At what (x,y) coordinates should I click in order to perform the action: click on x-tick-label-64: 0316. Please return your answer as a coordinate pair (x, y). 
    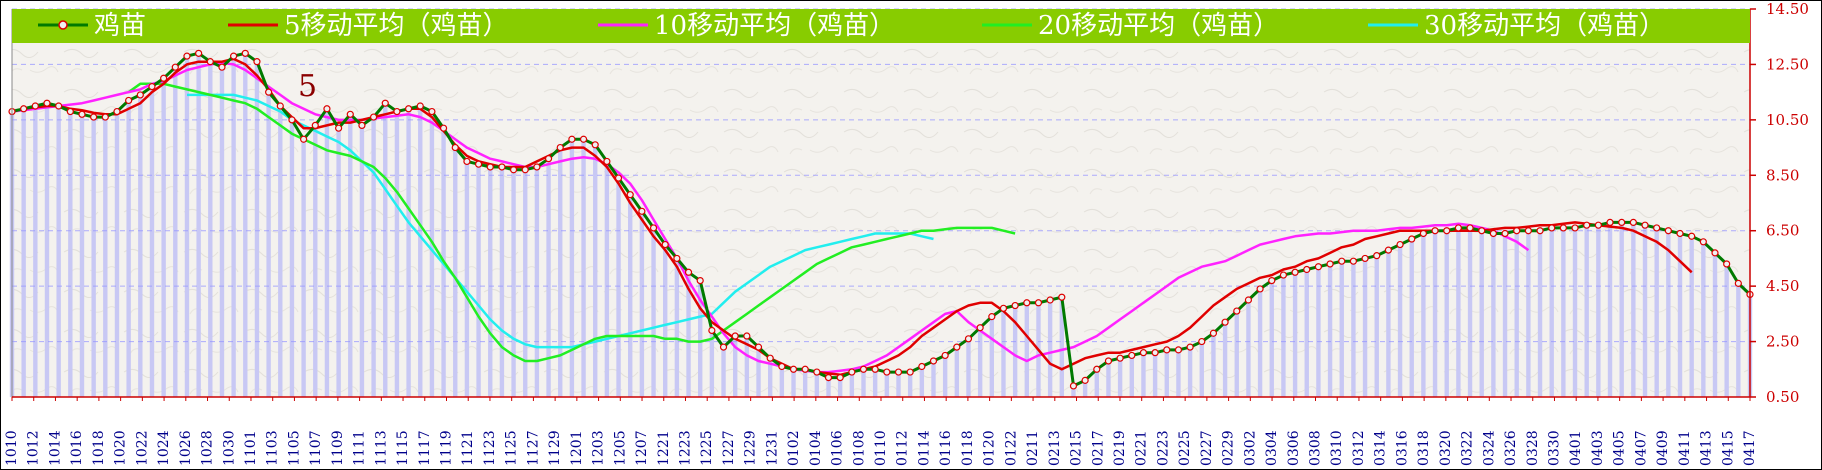
    Looking at the image, I should click on (1402, 448).